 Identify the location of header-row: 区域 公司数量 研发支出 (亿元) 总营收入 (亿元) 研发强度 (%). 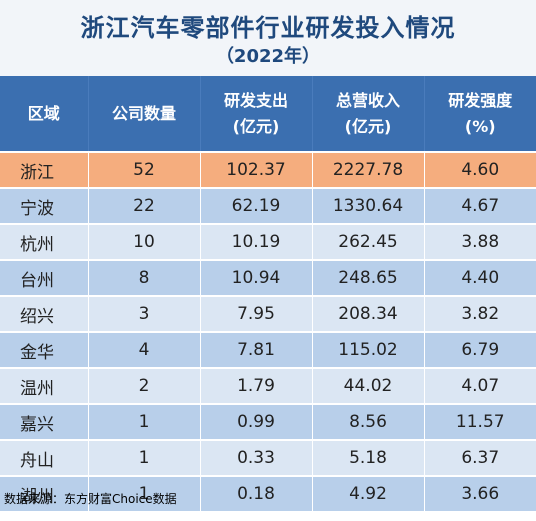
(268, 114).